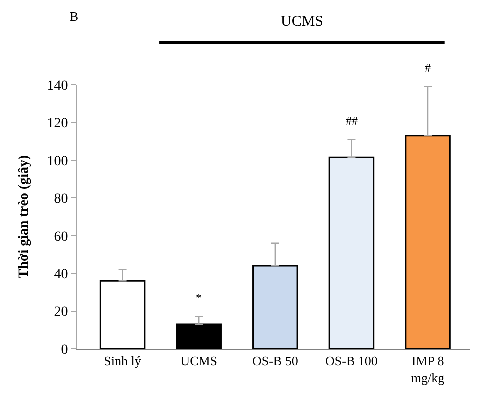 This screenshot has height=402, width=482. Describe the element at coordinates (302, 22) in the screenshot. I see `text: UCMS` at that location.